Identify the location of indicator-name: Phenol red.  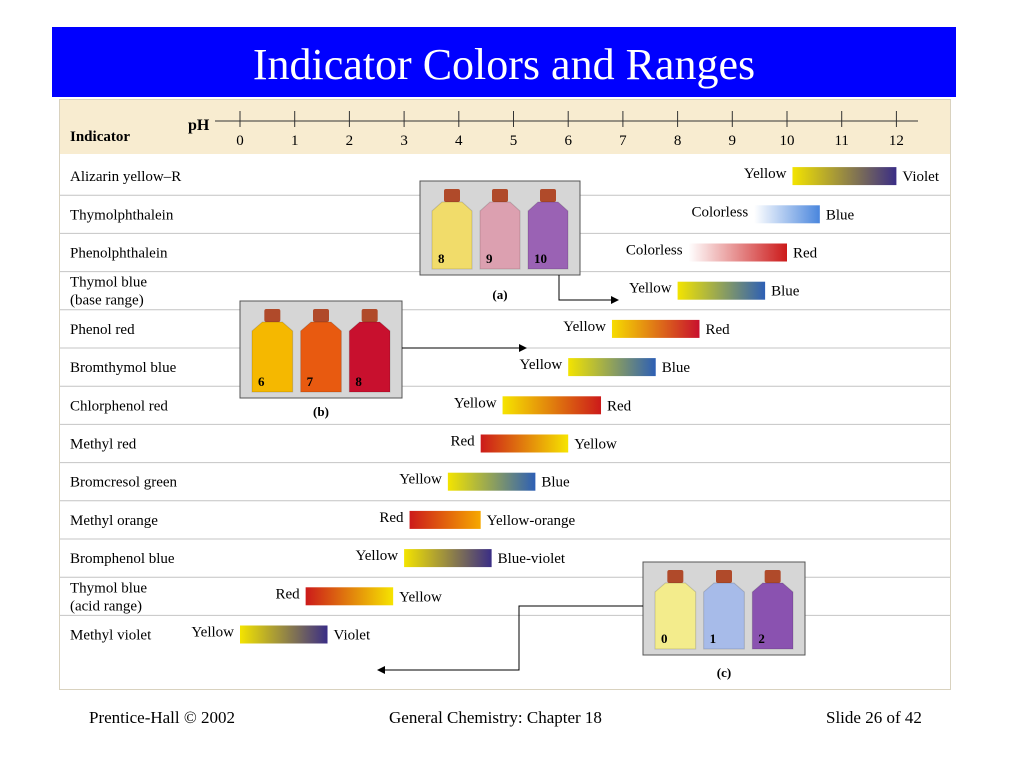
(102, 330).